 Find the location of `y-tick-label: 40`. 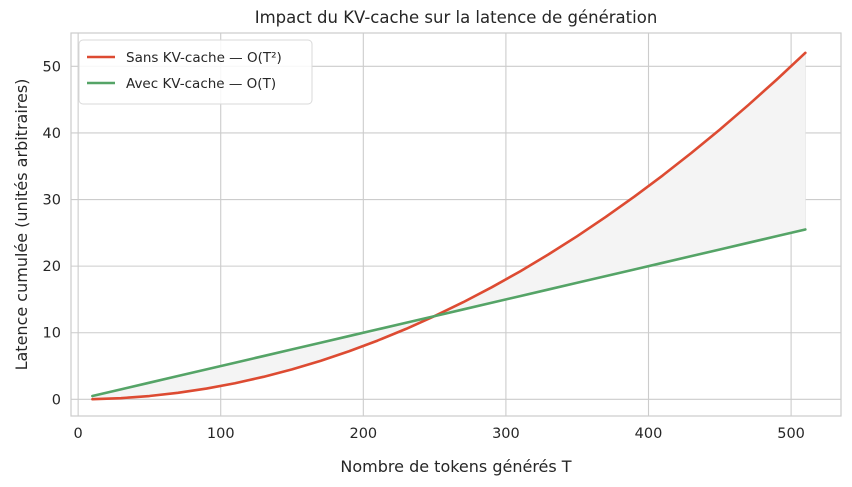

y-tick-label: 40 is located at coordinates (52, 134).